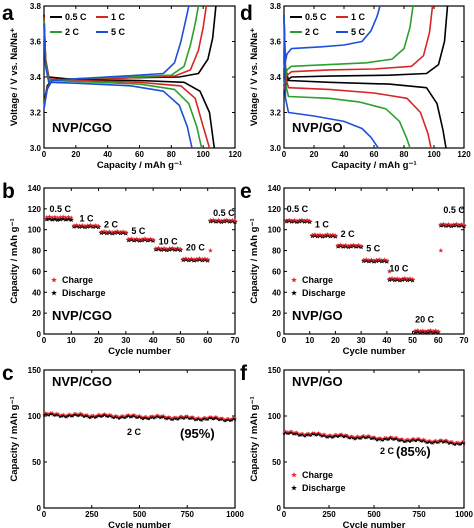 This screenshot has width=474, height=528. Describe the element at coordinates (139, 165) in the screenshot. I see `x-axis-title: Capacity / mAh g⁻¹` at that location.